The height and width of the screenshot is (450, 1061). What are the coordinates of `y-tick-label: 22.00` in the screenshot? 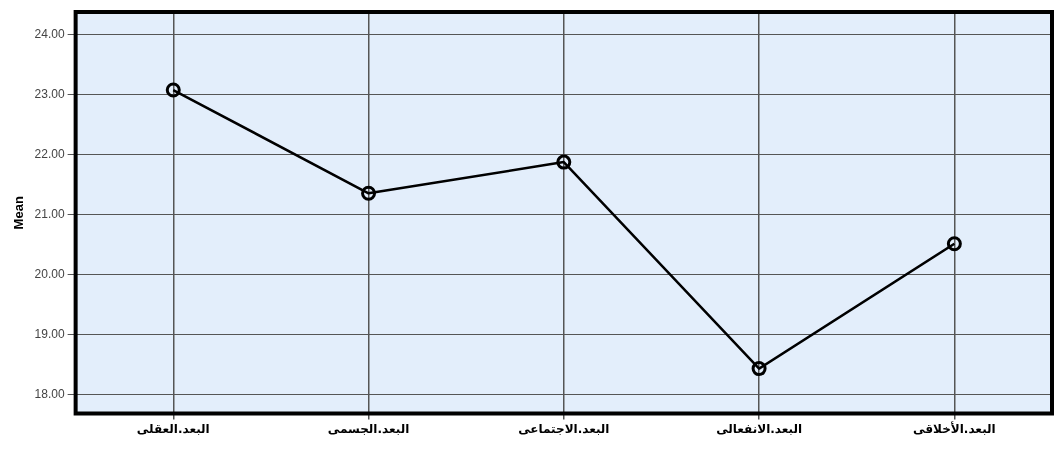 It's located at (49, 153).